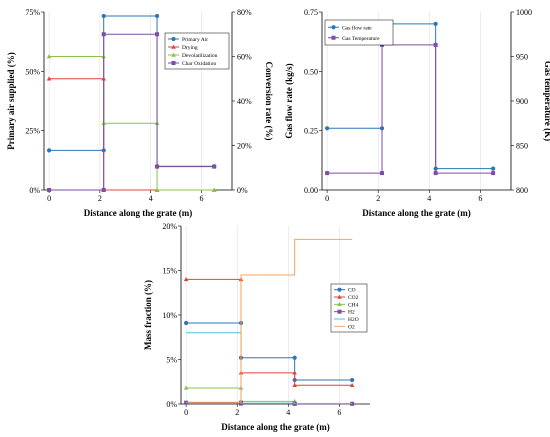 This screenshot has width=550, height=437. I want to click on y-tick-label: 10%, so click(169, 315).